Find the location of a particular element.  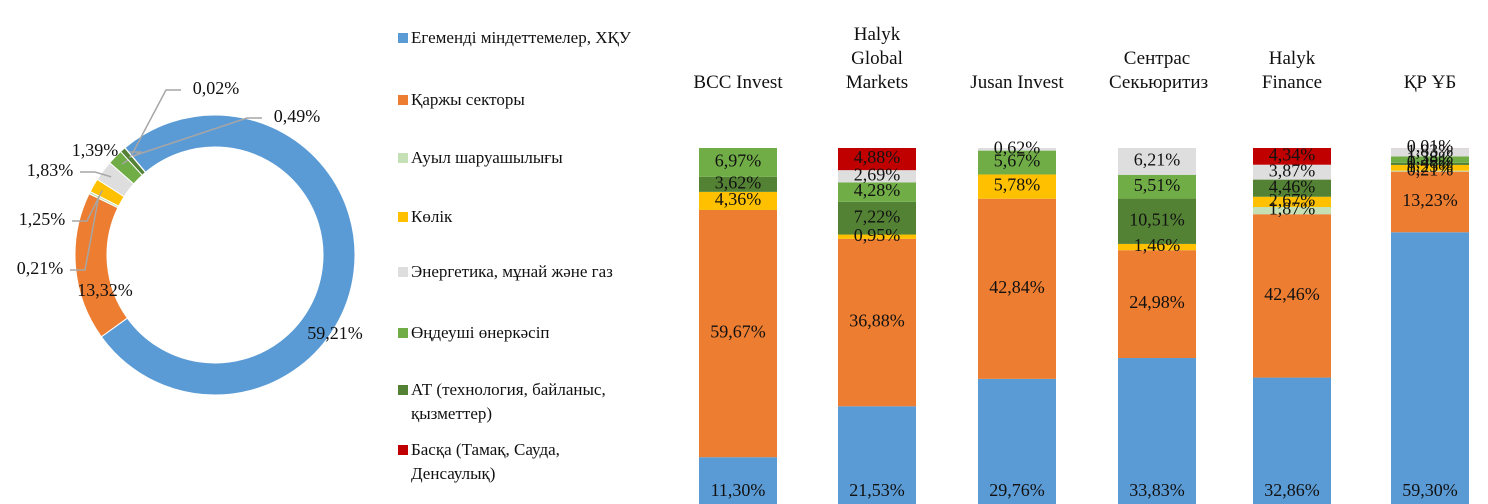

legend-item: Ауыл шаруашылығы is located at coordinates (518, 158).